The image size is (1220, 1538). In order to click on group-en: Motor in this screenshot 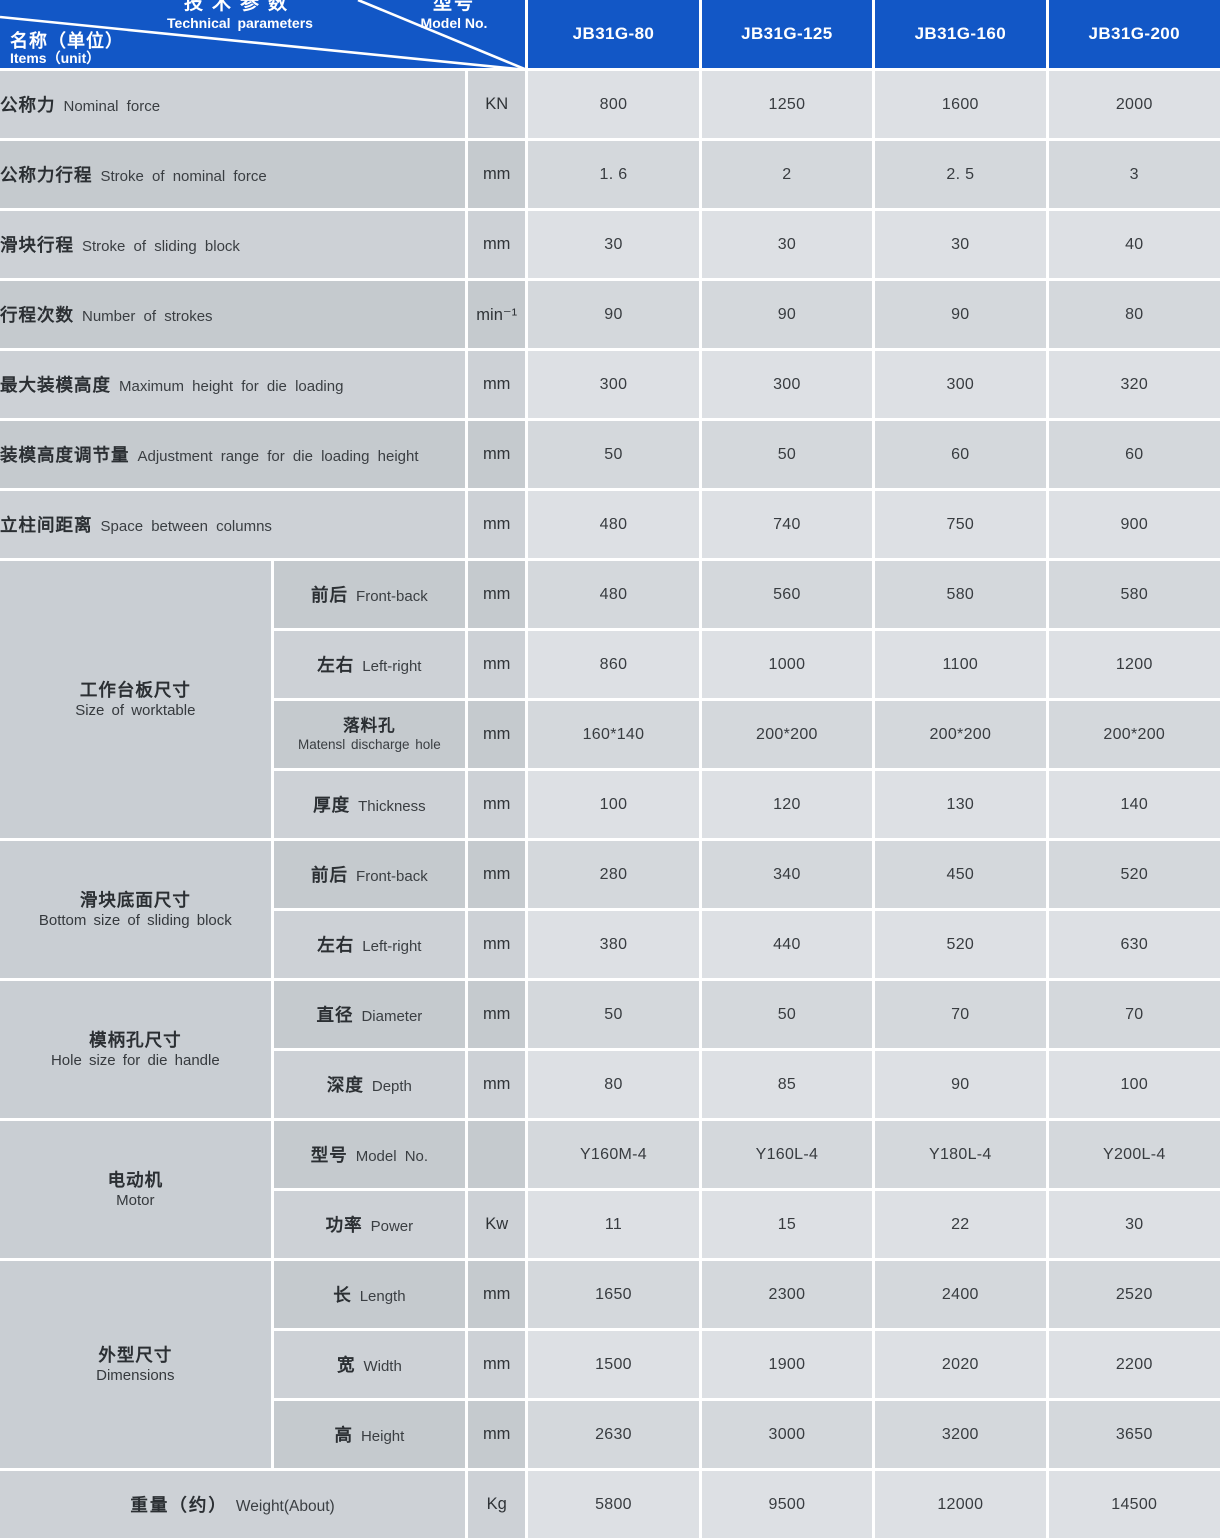, I will do `click(135, 1200)`.